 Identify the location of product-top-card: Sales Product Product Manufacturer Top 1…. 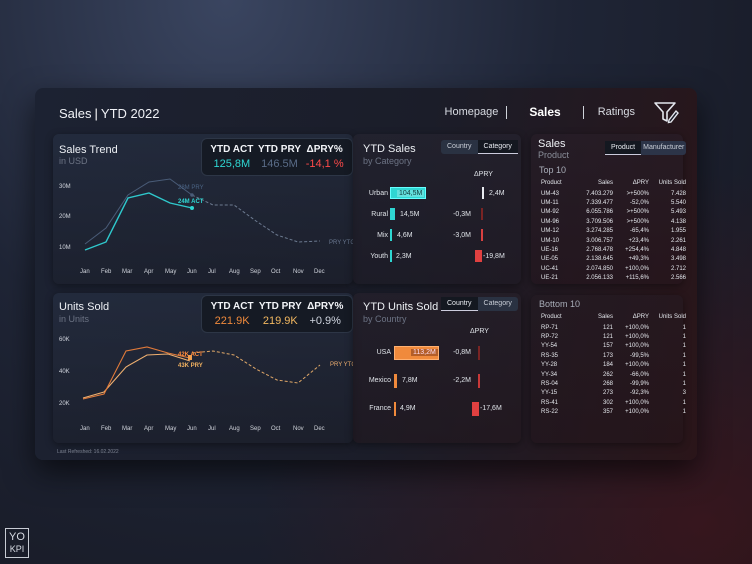
(609, 209).